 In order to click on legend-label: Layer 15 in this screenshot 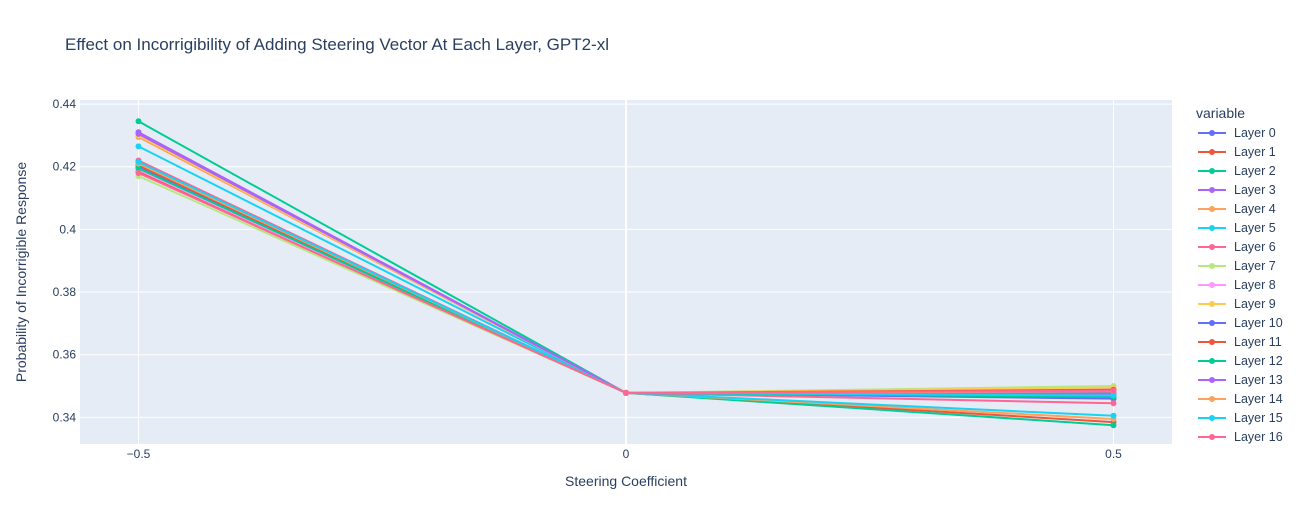, I will do `click(1258, 418)`.